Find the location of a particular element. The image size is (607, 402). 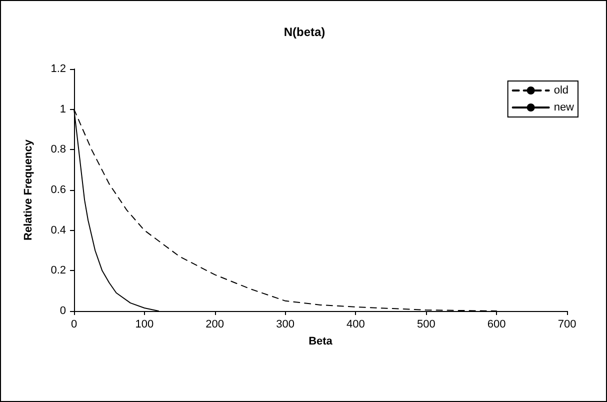

x-tick-label: 100 is located at coordinates (144, 324).